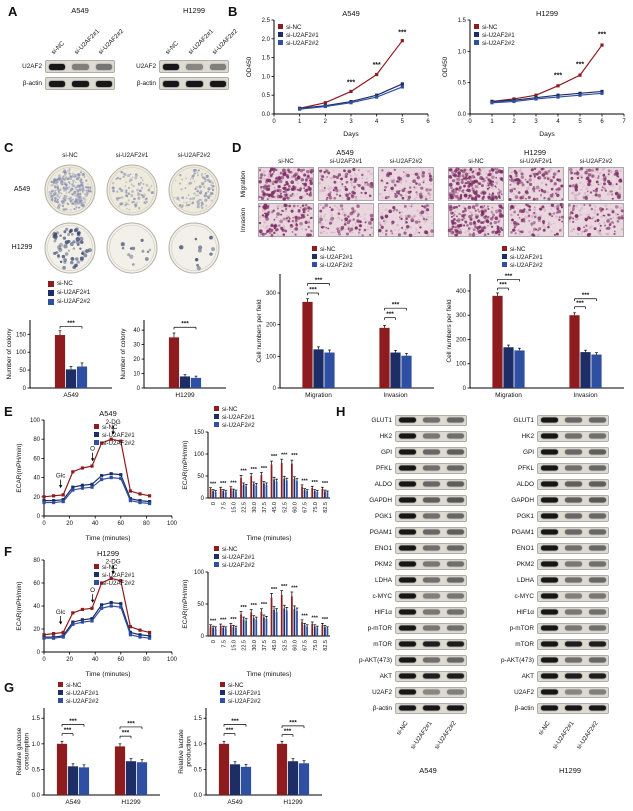  I want to click on chart-text: H1299, so click(108, 553).